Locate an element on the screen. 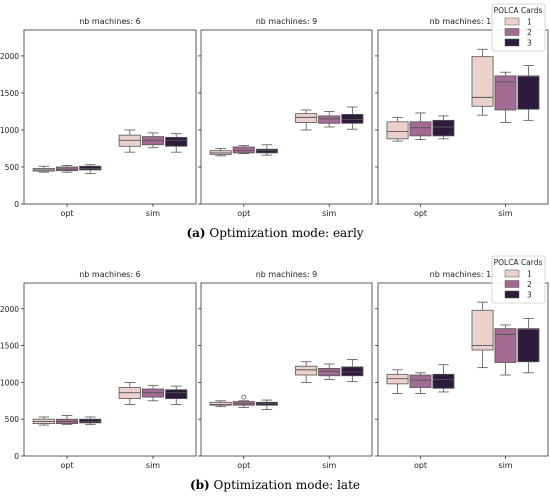 The image size is (550, 501). caption-a-text: Optimization mode: early is located at coordinates (286, 233).